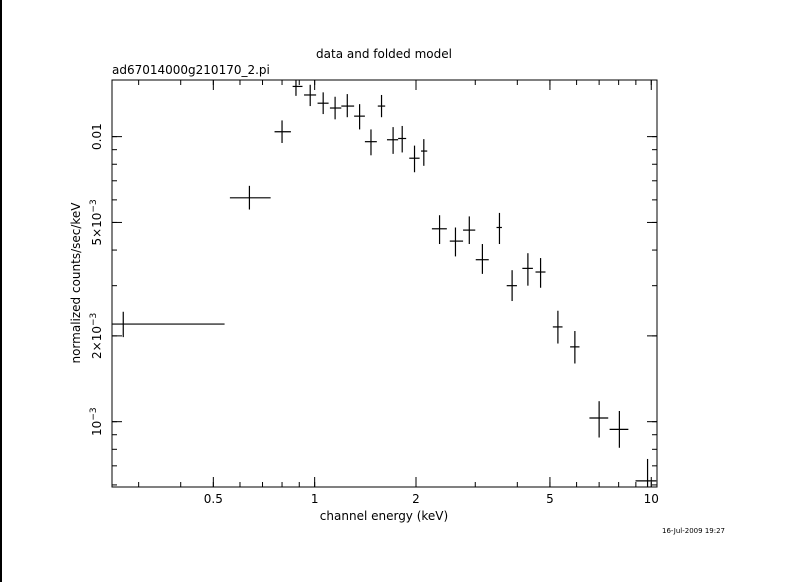 This screenshot has height=582, width=790. What do you see at coordinates (416, 499) in the screenshot?
I see `x-tick-label: 2` at bounding box center [416, 499].